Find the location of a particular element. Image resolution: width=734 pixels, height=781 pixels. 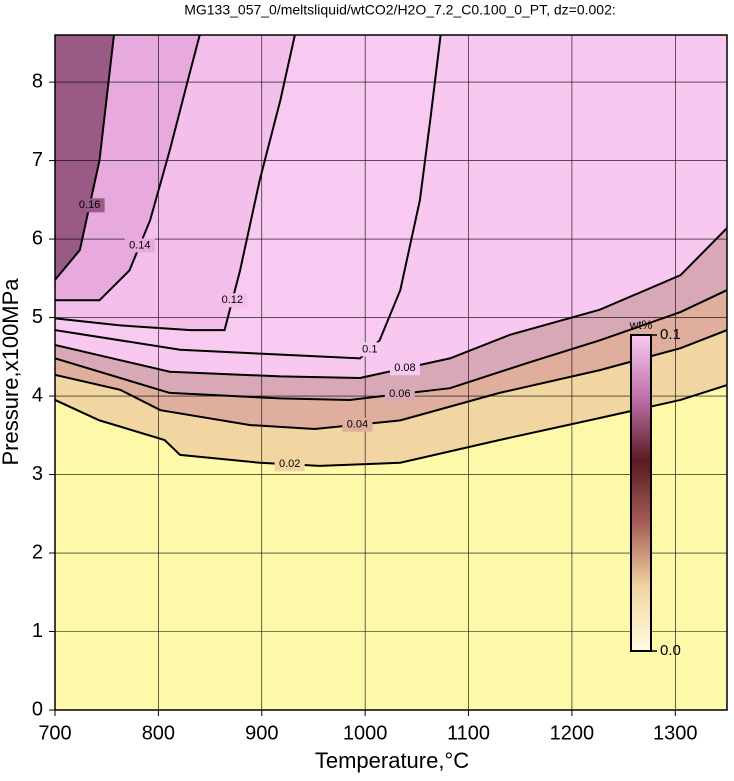

contour-label: 0.04 is located at coordinates (357, 425).